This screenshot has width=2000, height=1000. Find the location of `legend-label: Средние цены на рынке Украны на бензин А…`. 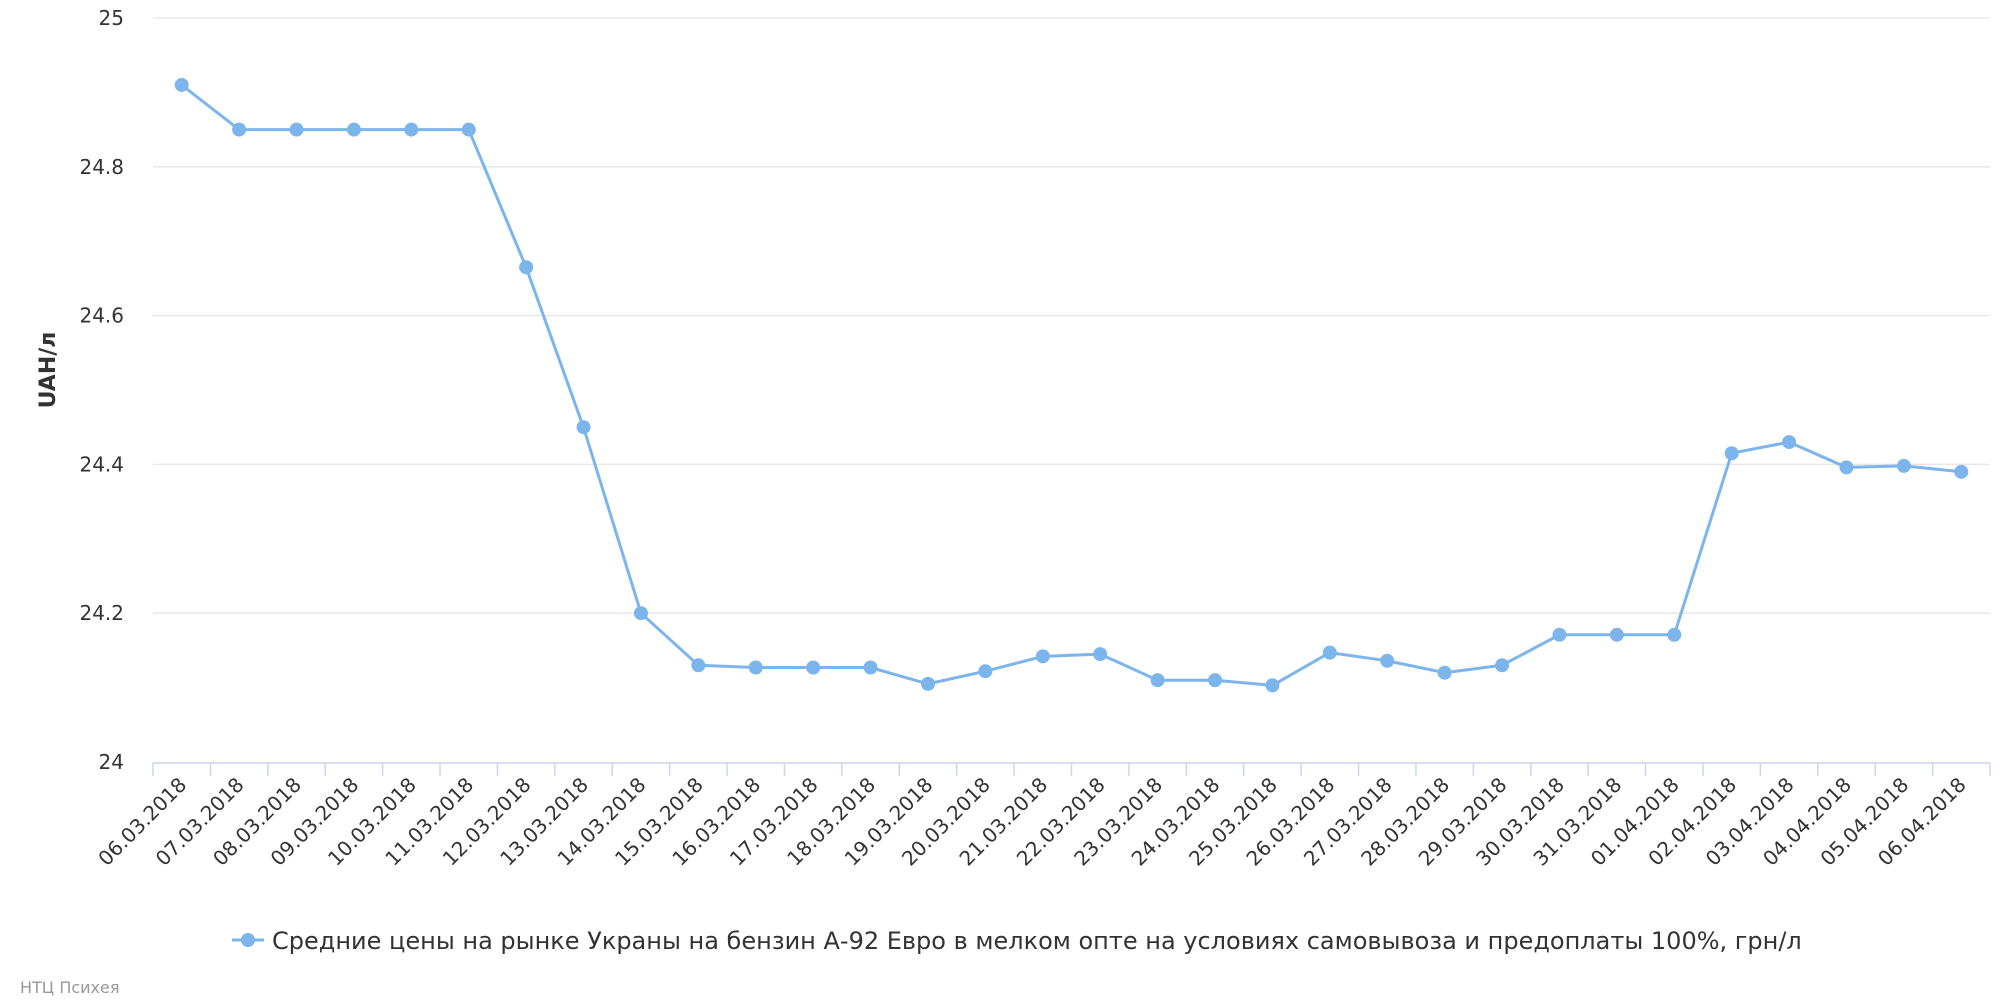

legend-label: Средние цены на рынке Украны на бензин А… is located at coordinates (1037, 941).